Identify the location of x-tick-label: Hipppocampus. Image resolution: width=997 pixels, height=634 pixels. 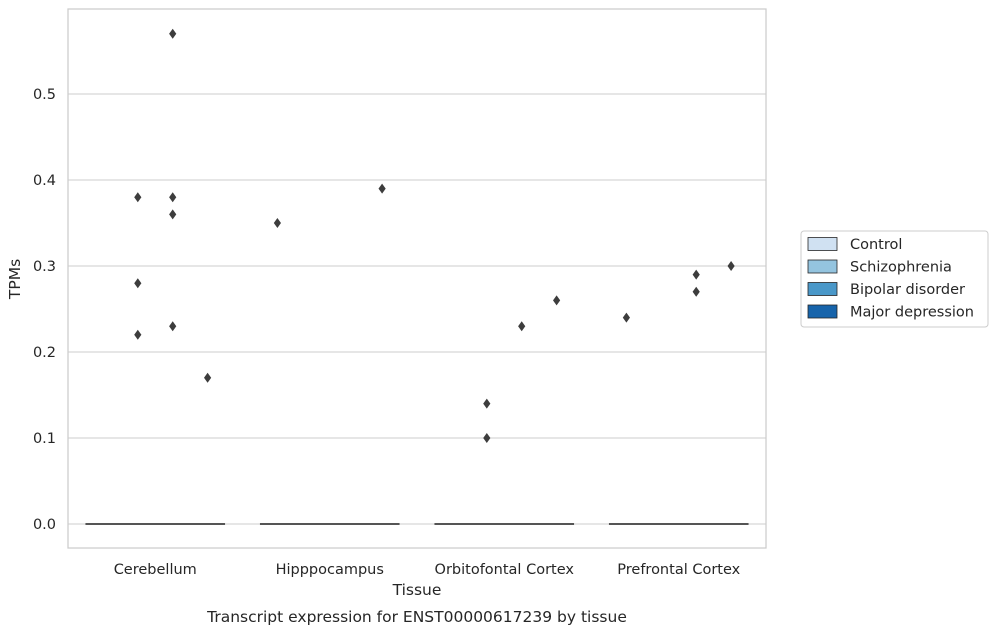
(330, 570).